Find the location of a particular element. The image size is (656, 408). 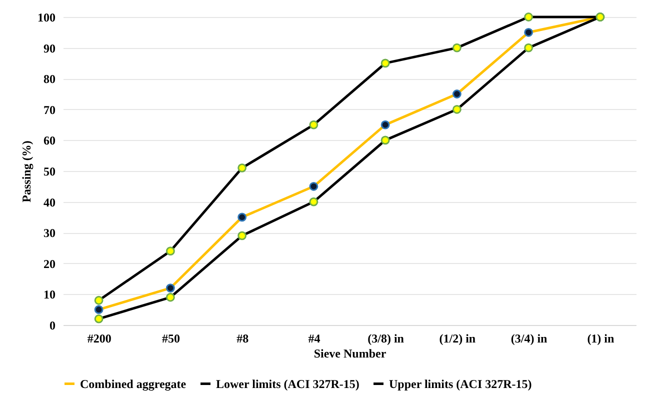

x-tick-label: (1/2) in is located at coordinates (457, 339).